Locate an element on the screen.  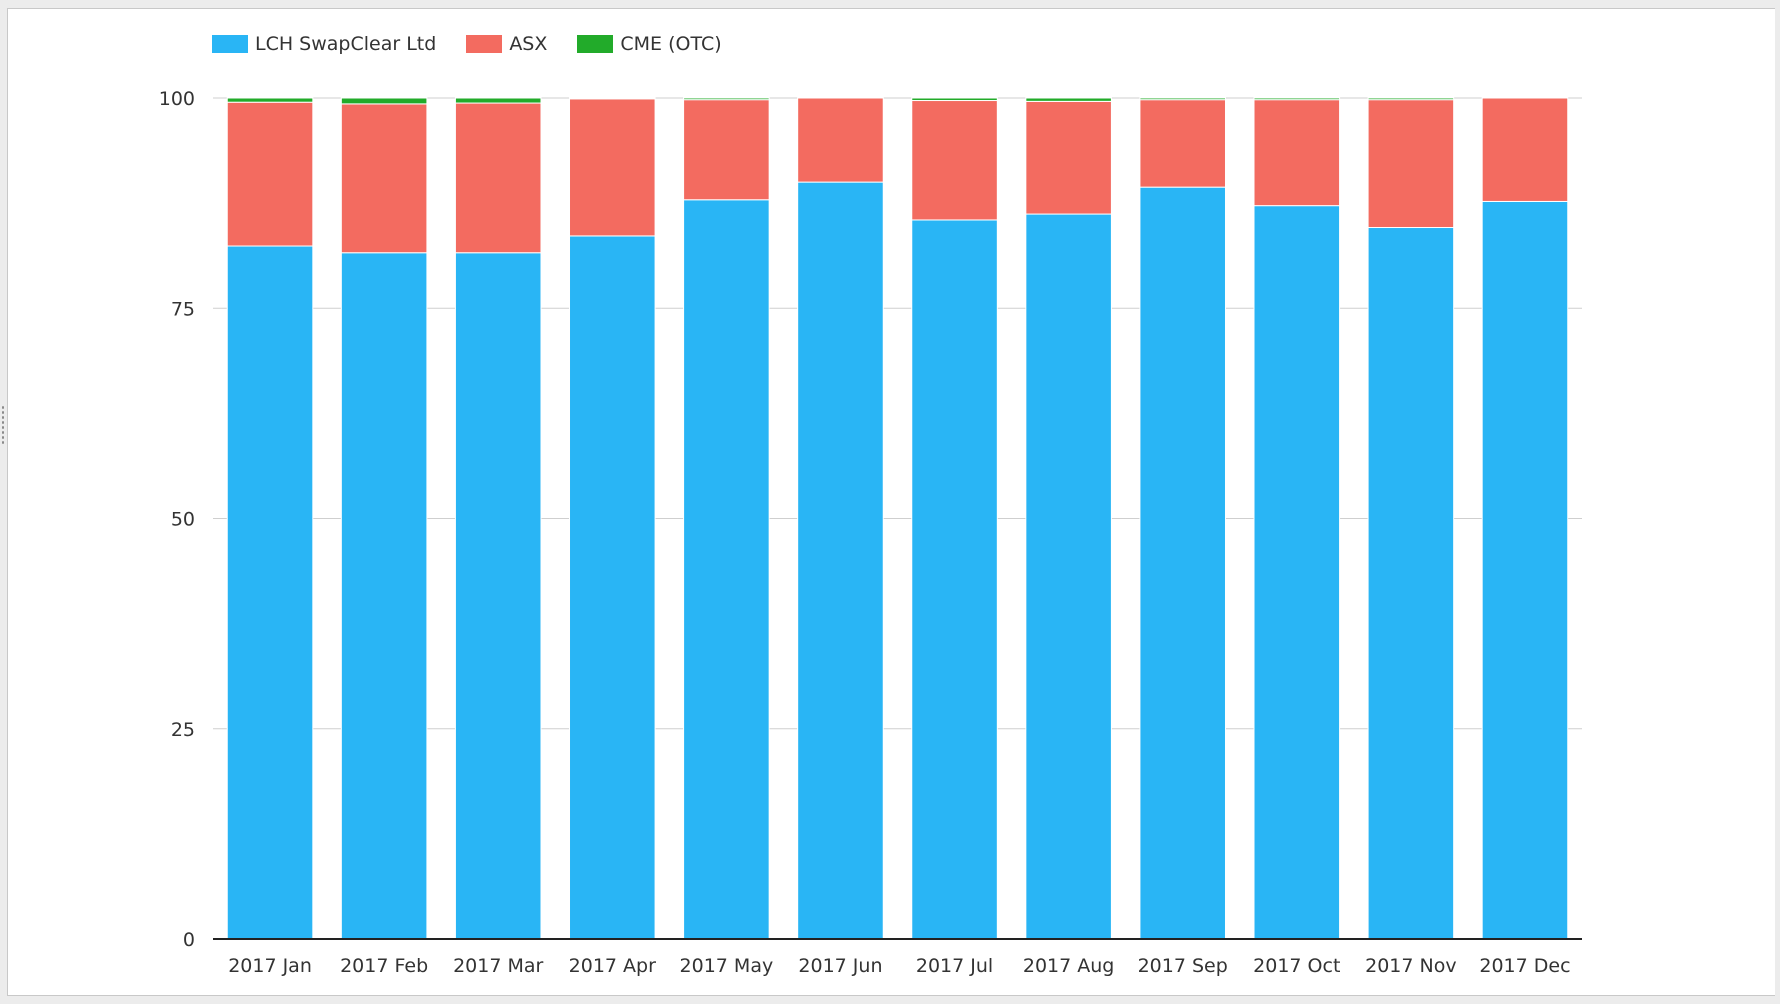
legend-swatch-cme is located at coordinates (595, 44).